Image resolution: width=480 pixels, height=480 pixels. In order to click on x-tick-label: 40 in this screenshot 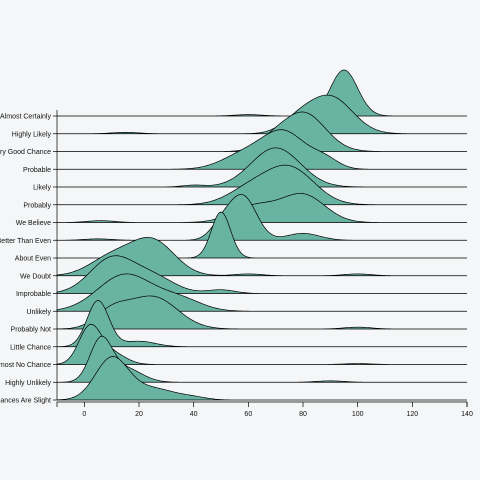, I will do `click(194, 414)`.